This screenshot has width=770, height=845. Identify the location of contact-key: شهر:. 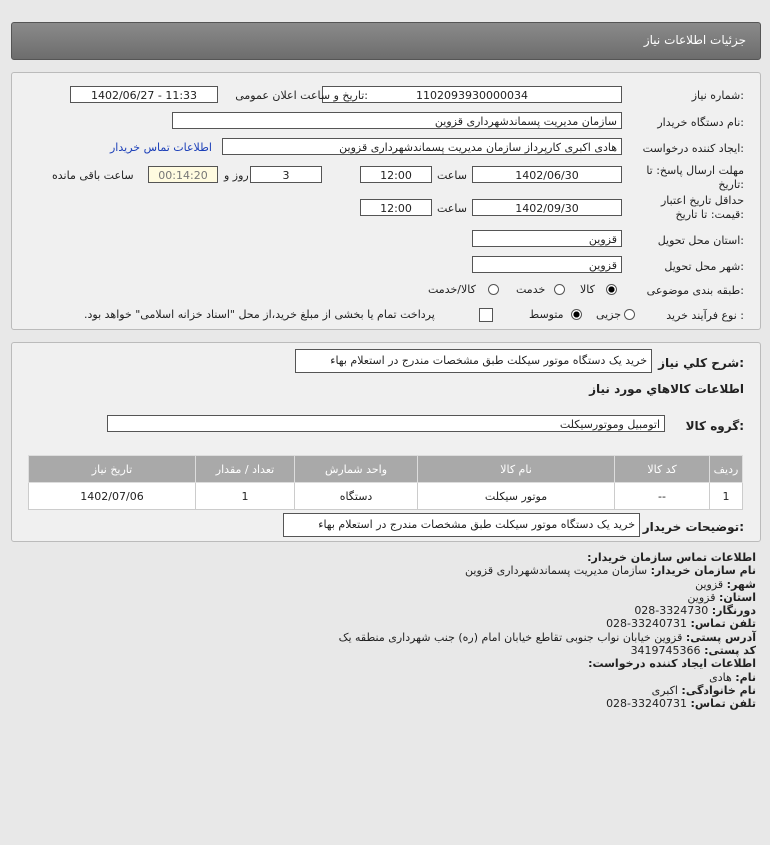
(741, 584).